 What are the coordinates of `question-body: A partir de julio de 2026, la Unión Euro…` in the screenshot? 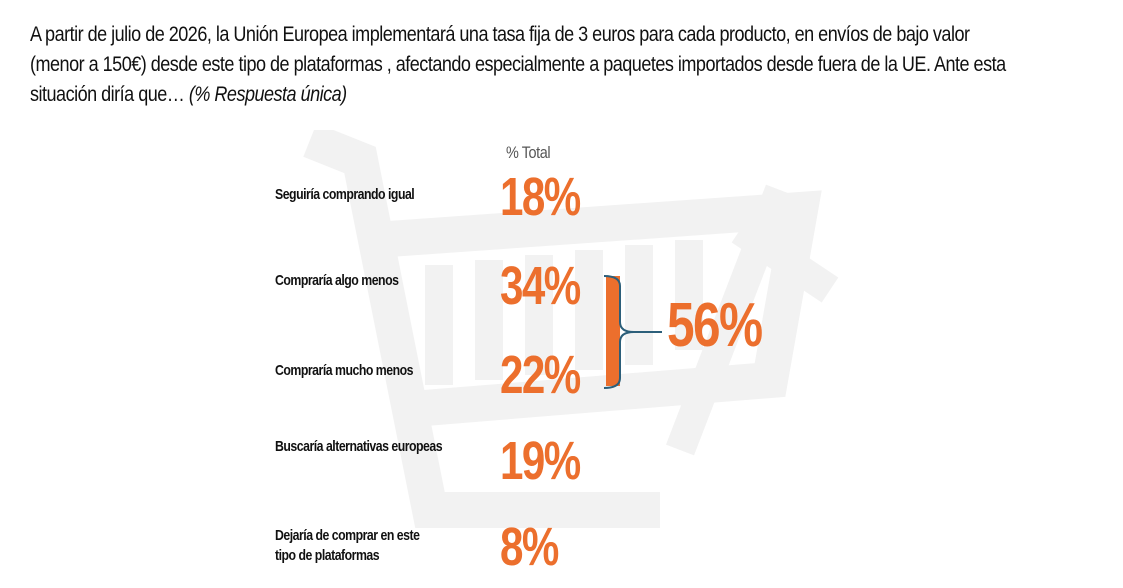 It's located at (518, 64).